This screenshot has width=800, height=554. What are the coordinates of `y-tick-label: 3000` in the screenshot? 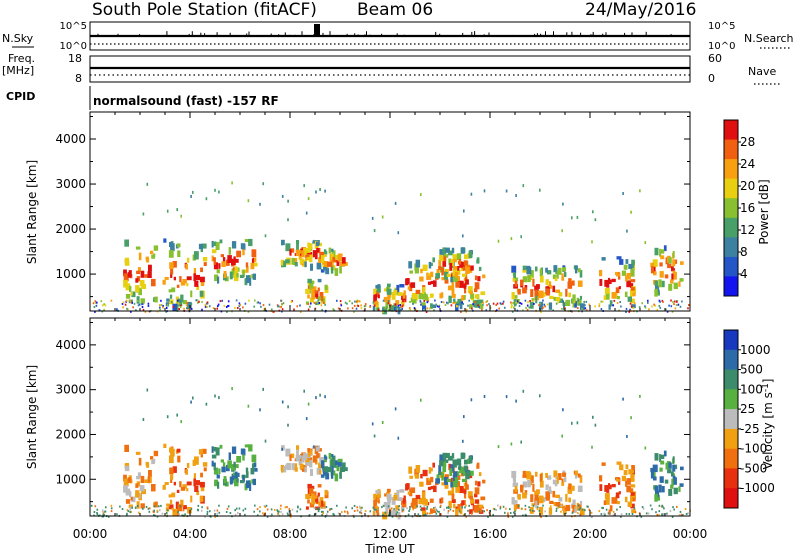 It's located at (70, 184).